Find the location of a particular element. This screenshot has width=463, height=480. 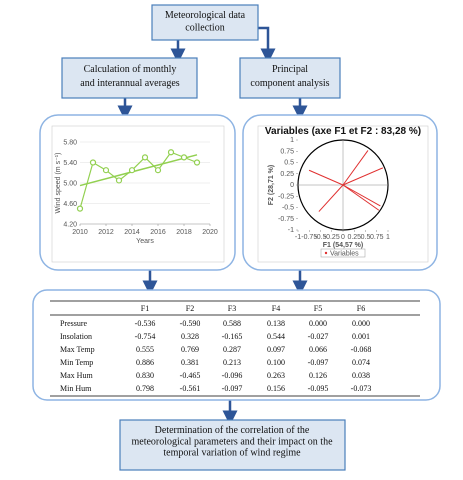

y-tick-label: 5.00 is located at coordinates (70, 184).